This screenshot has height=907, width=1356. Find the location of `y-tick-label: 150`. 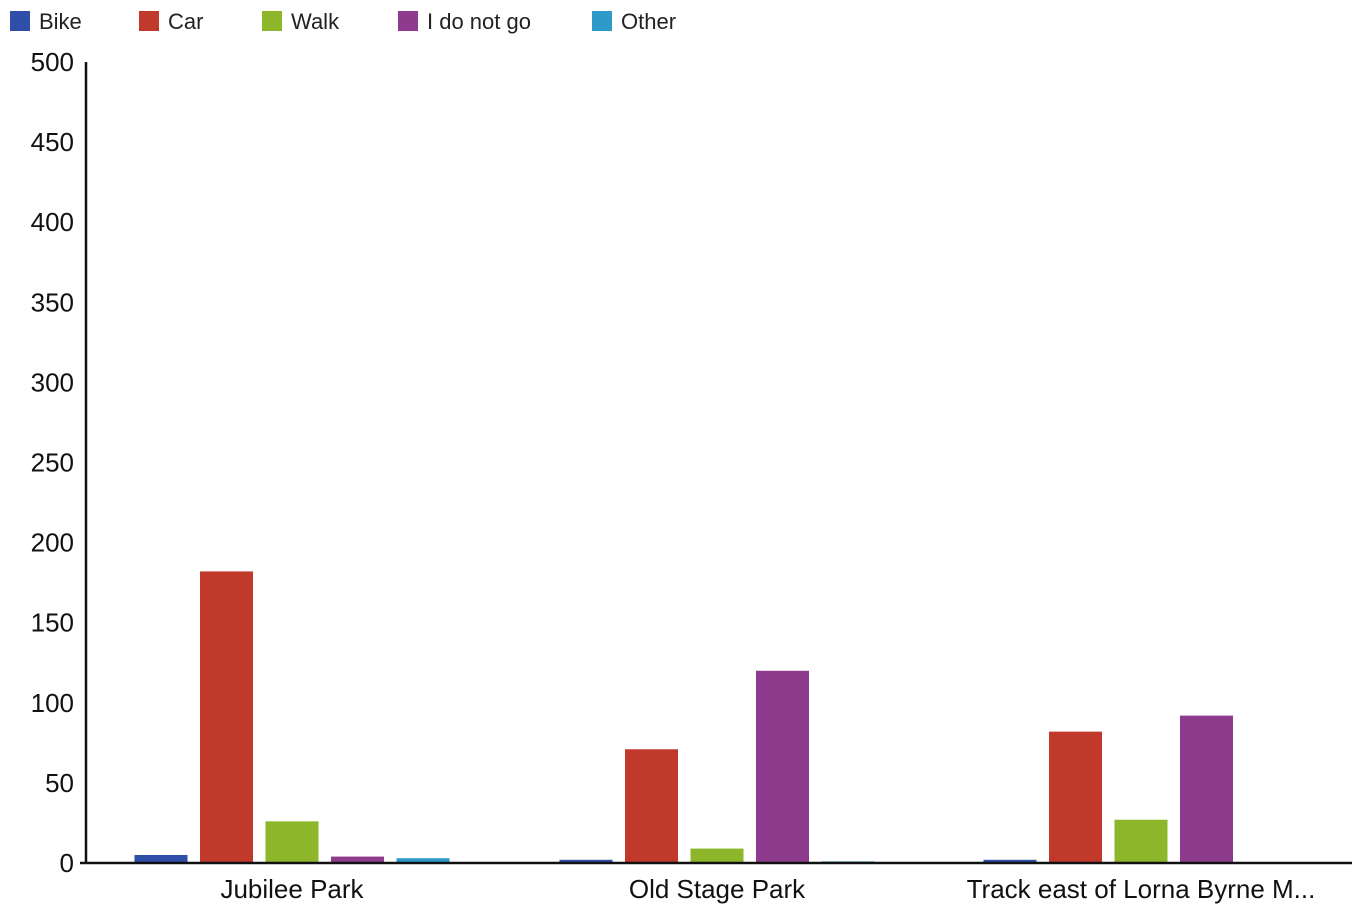

y-tick-label: 150 is located at coordinates (52, 623).